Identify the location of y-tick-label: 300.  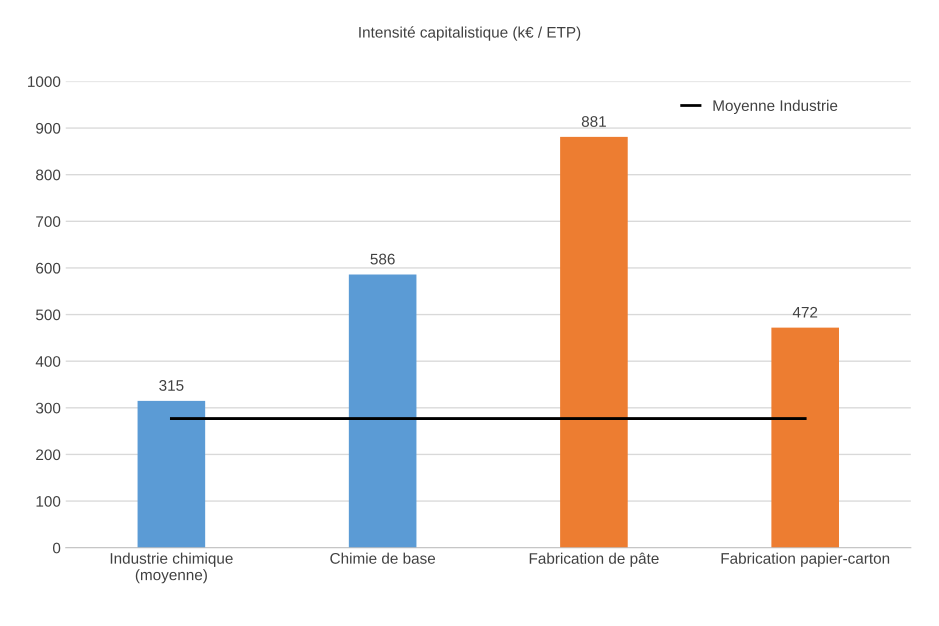
(48, 408).